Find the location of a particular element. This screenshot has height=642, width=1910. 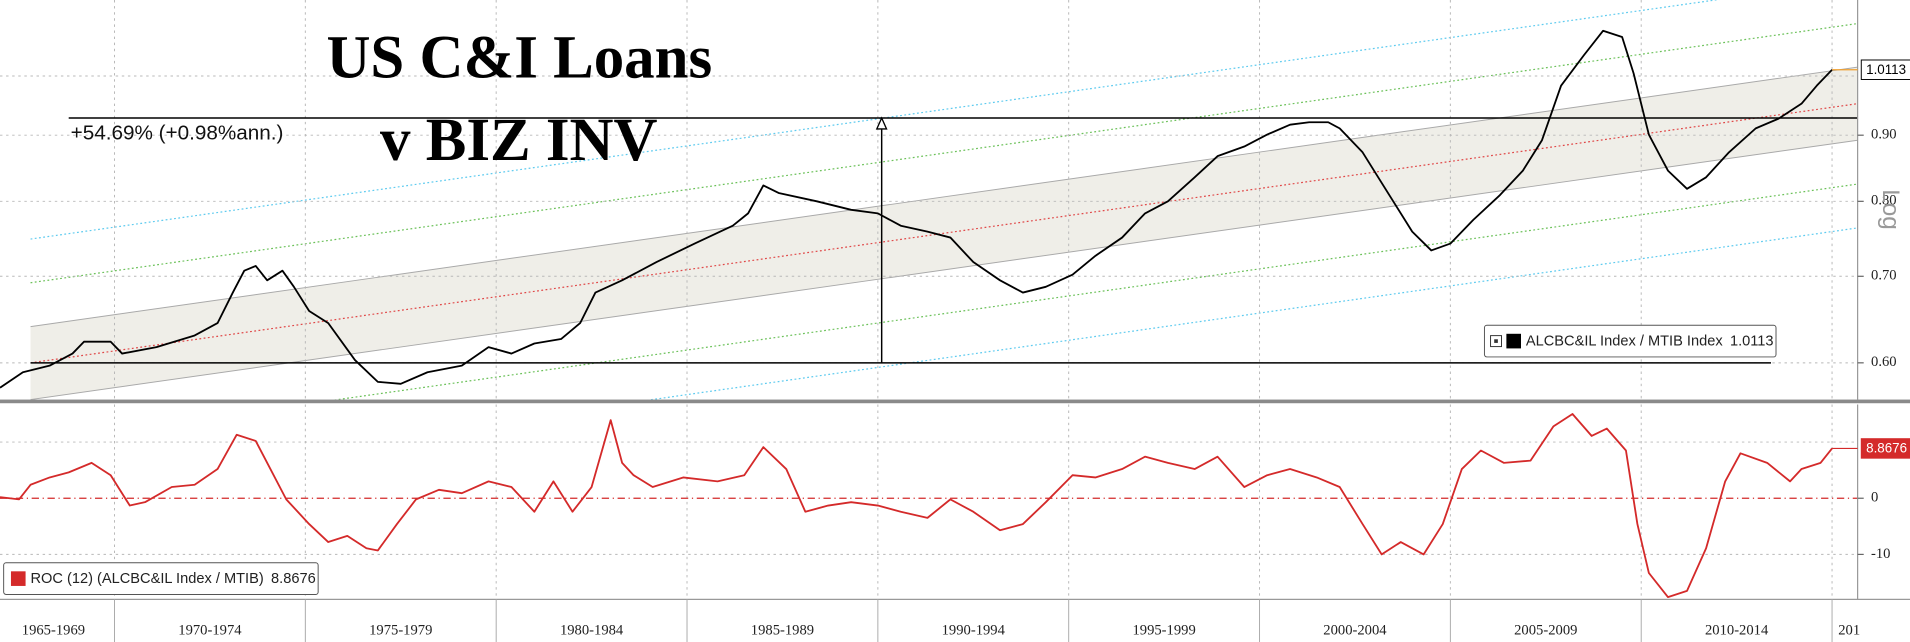

x-tick-label: 1965-1969 is located at coordinates (53, 630).